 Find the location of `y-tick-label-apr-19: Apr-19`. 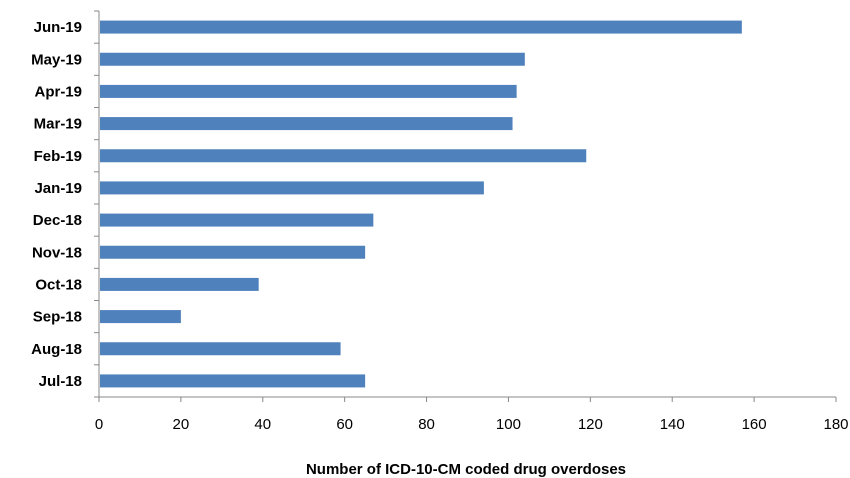

y-tick-label-apr-19: Apr-19 is located at coordinates (58, 91).